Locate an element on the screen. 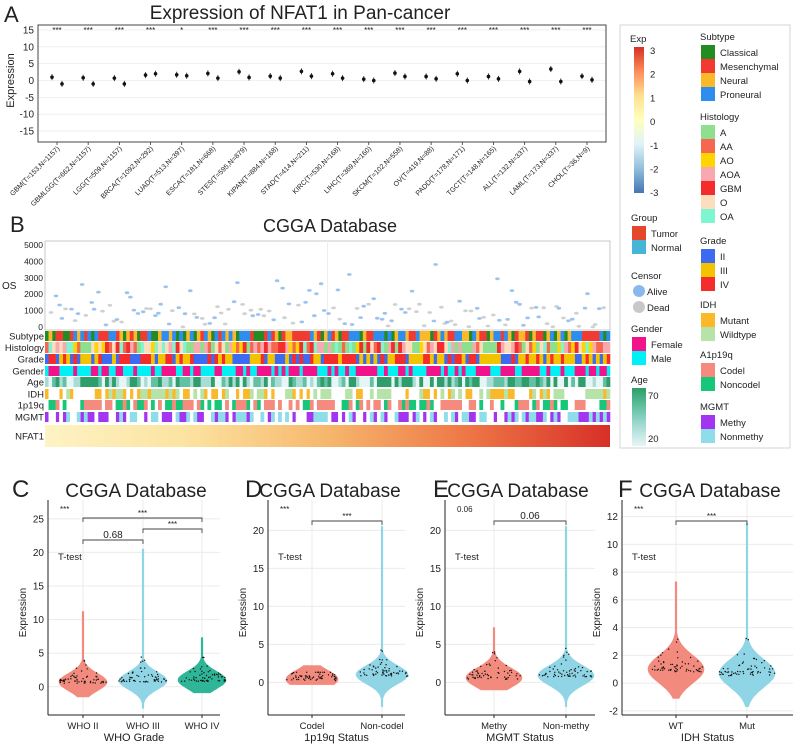  legend-title-a1p19q: A1p19q is located at coordinates (716, 355).